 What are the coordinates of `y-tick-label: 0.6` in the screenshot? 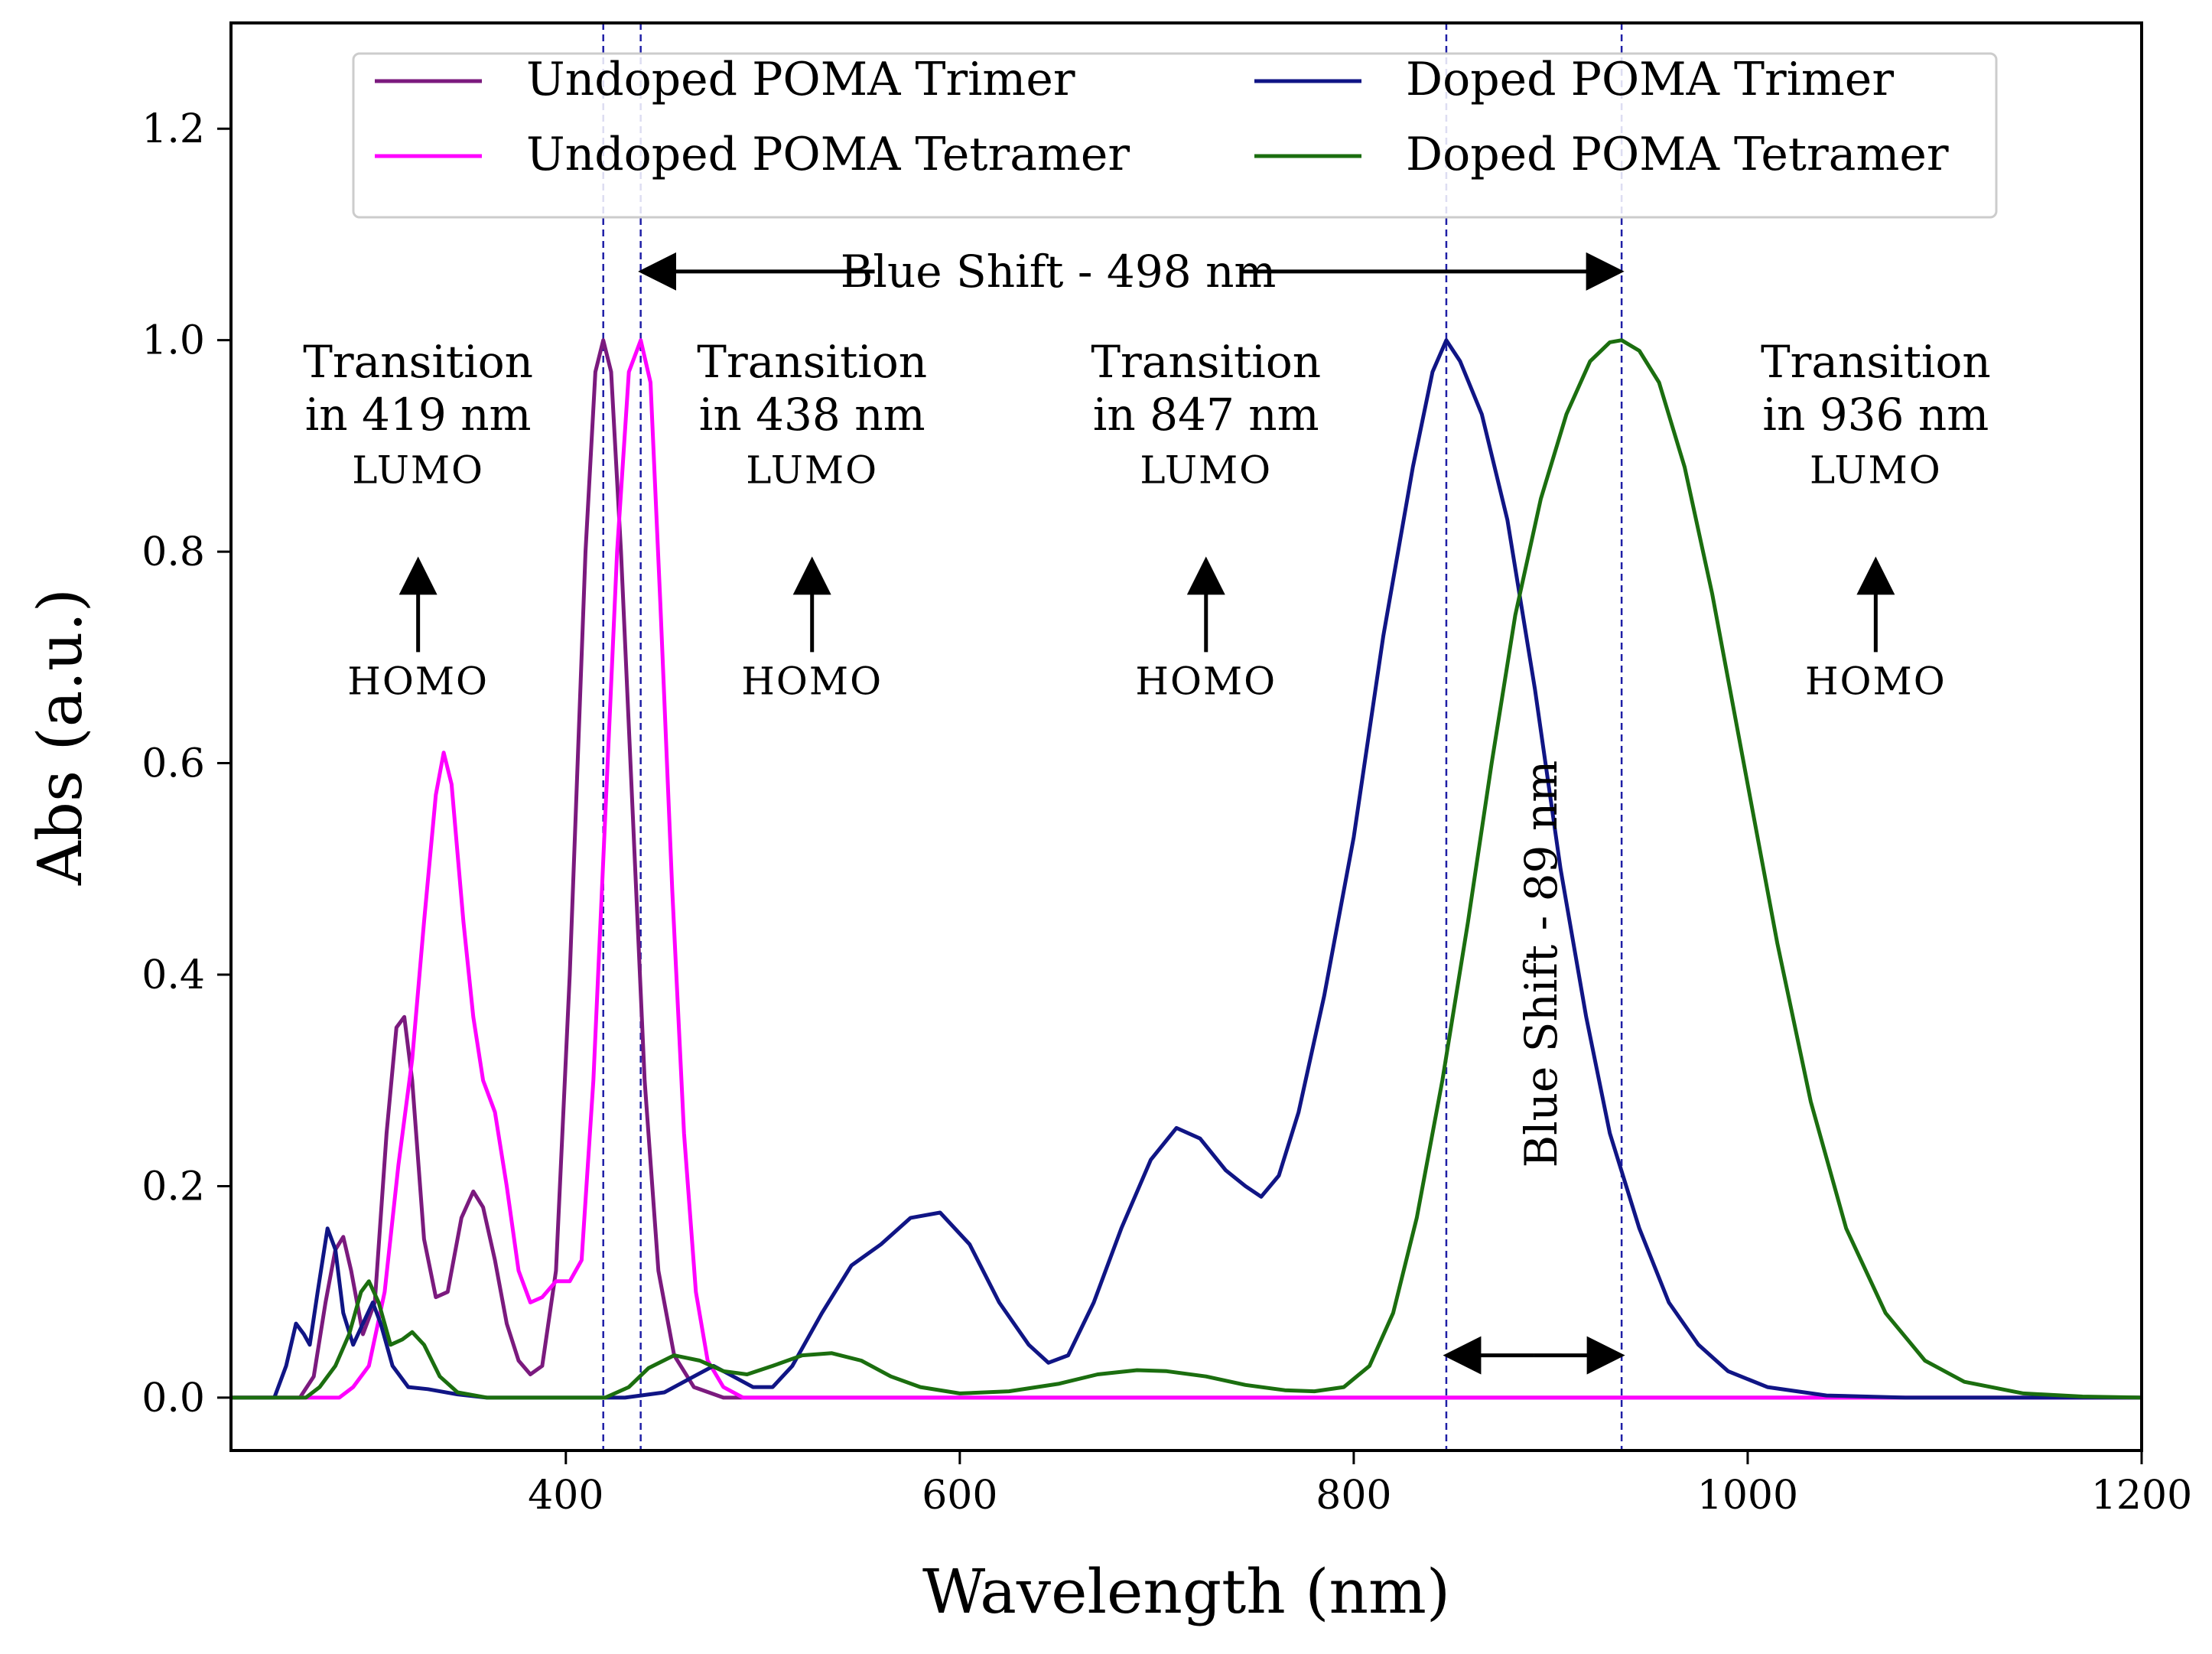 It's located at (173, 764).